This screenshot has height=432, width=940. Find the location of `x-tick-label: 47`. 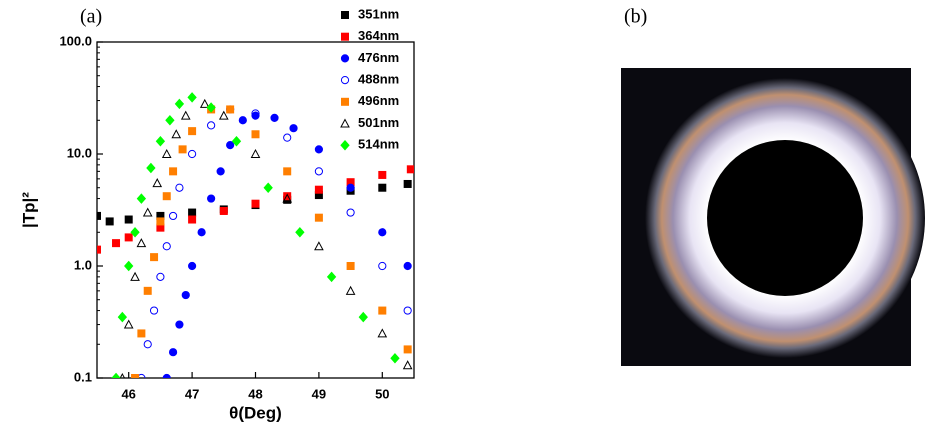

x-tick-label: 47 is located at coordinates (192, 393).